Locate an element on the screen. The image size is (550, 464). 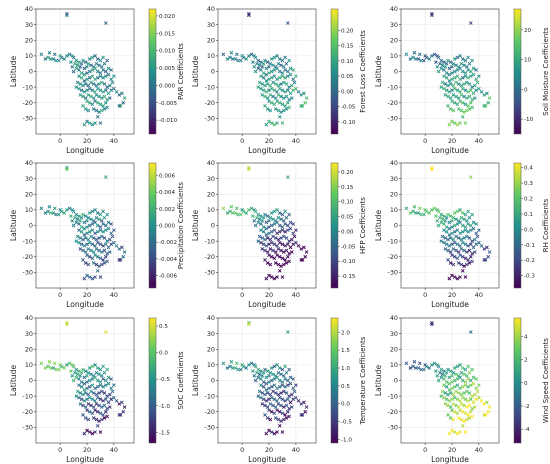
colorbar-tick-label: 0.5 is located at coordinates (345, 387).